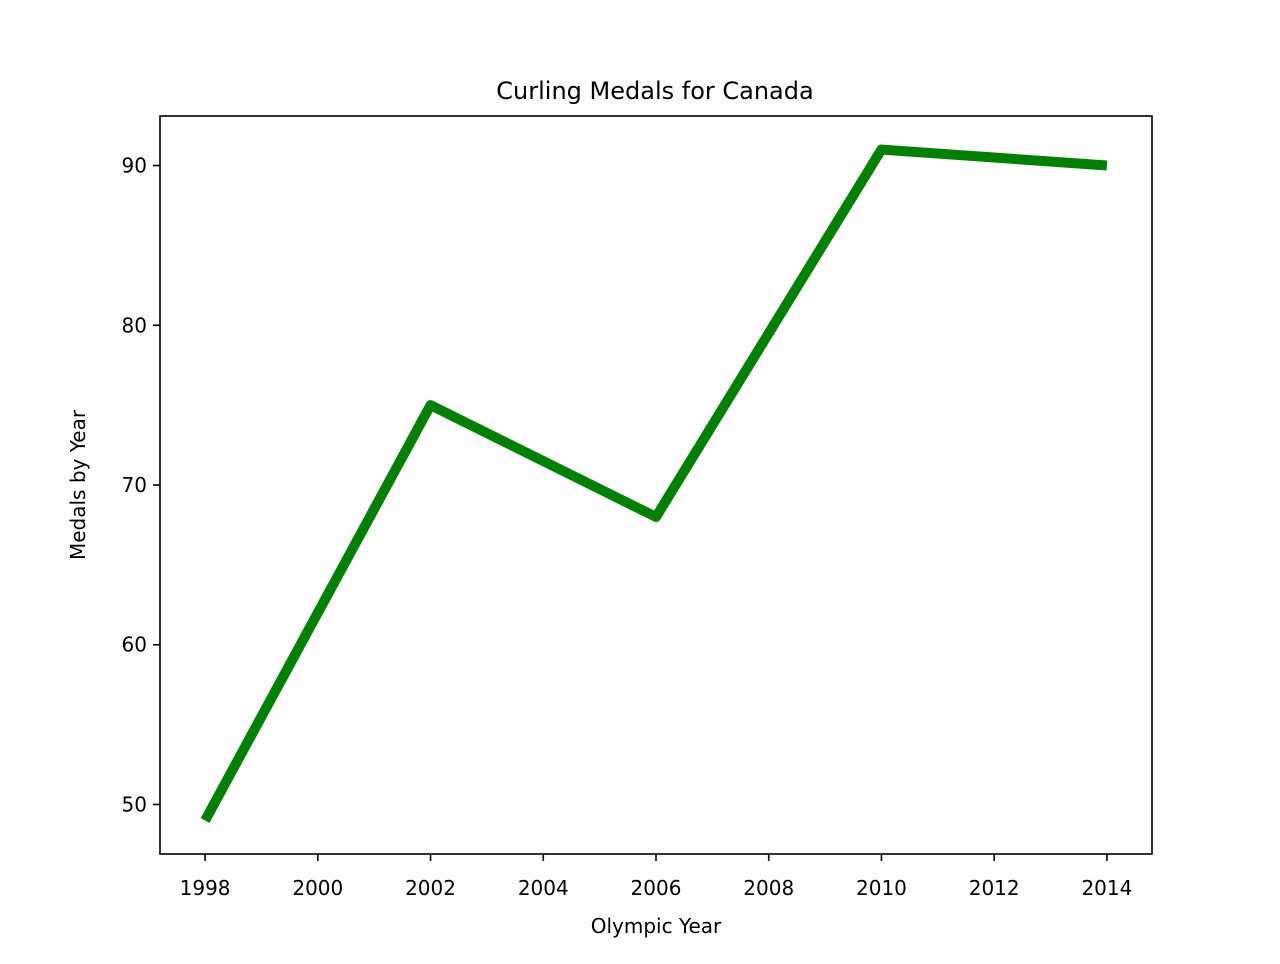 The image size is (1280, 964). Describe the element at coordinates (656, 888) in the screenshot. I see `x-tick-label: 2006` at that location.